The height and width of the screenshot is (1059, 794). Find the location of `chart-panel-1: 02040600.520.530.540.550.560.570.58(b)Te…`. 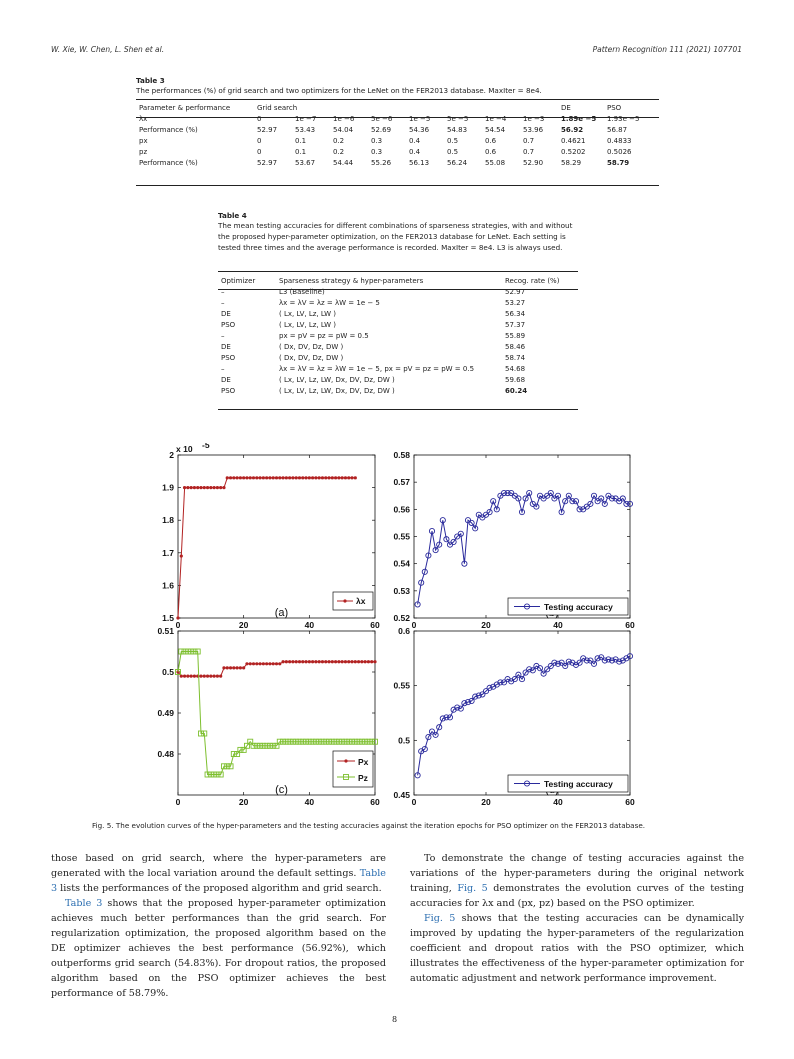

chart-panel-1: 02040600.520.530.540.550.560.570.58(b)Te… is located at coordinates (514, 540).